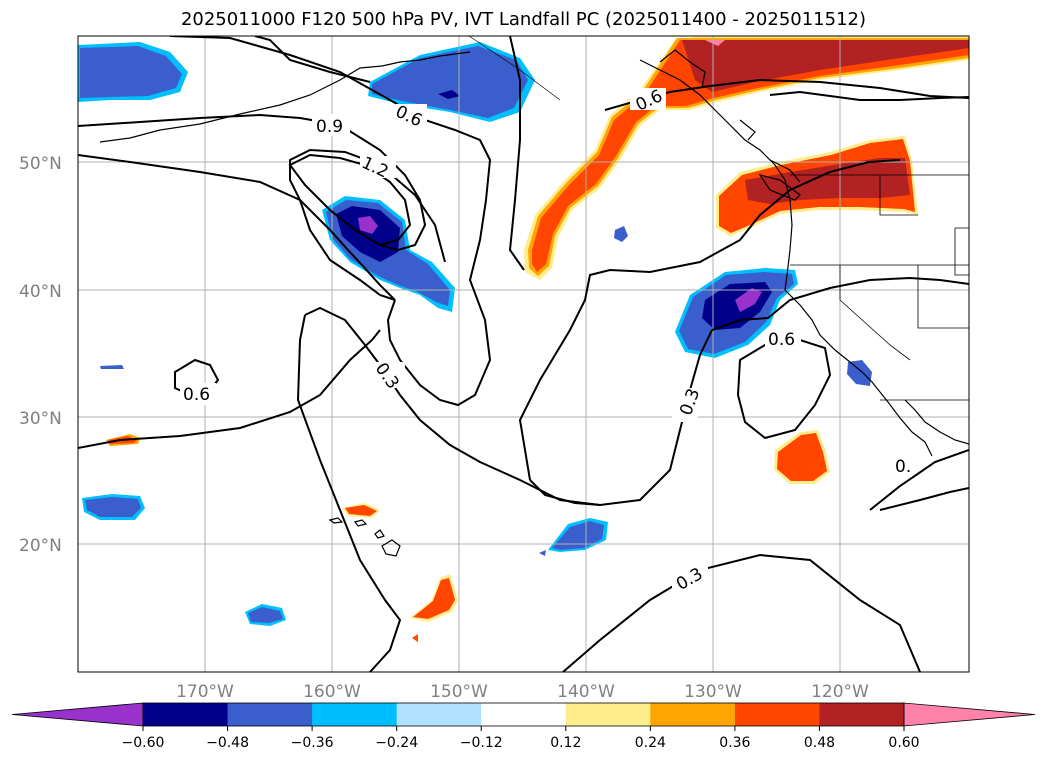  Describe the element at coordinates (586, 692) in the screenshot. I see `lon-label: 140°W` at that location.